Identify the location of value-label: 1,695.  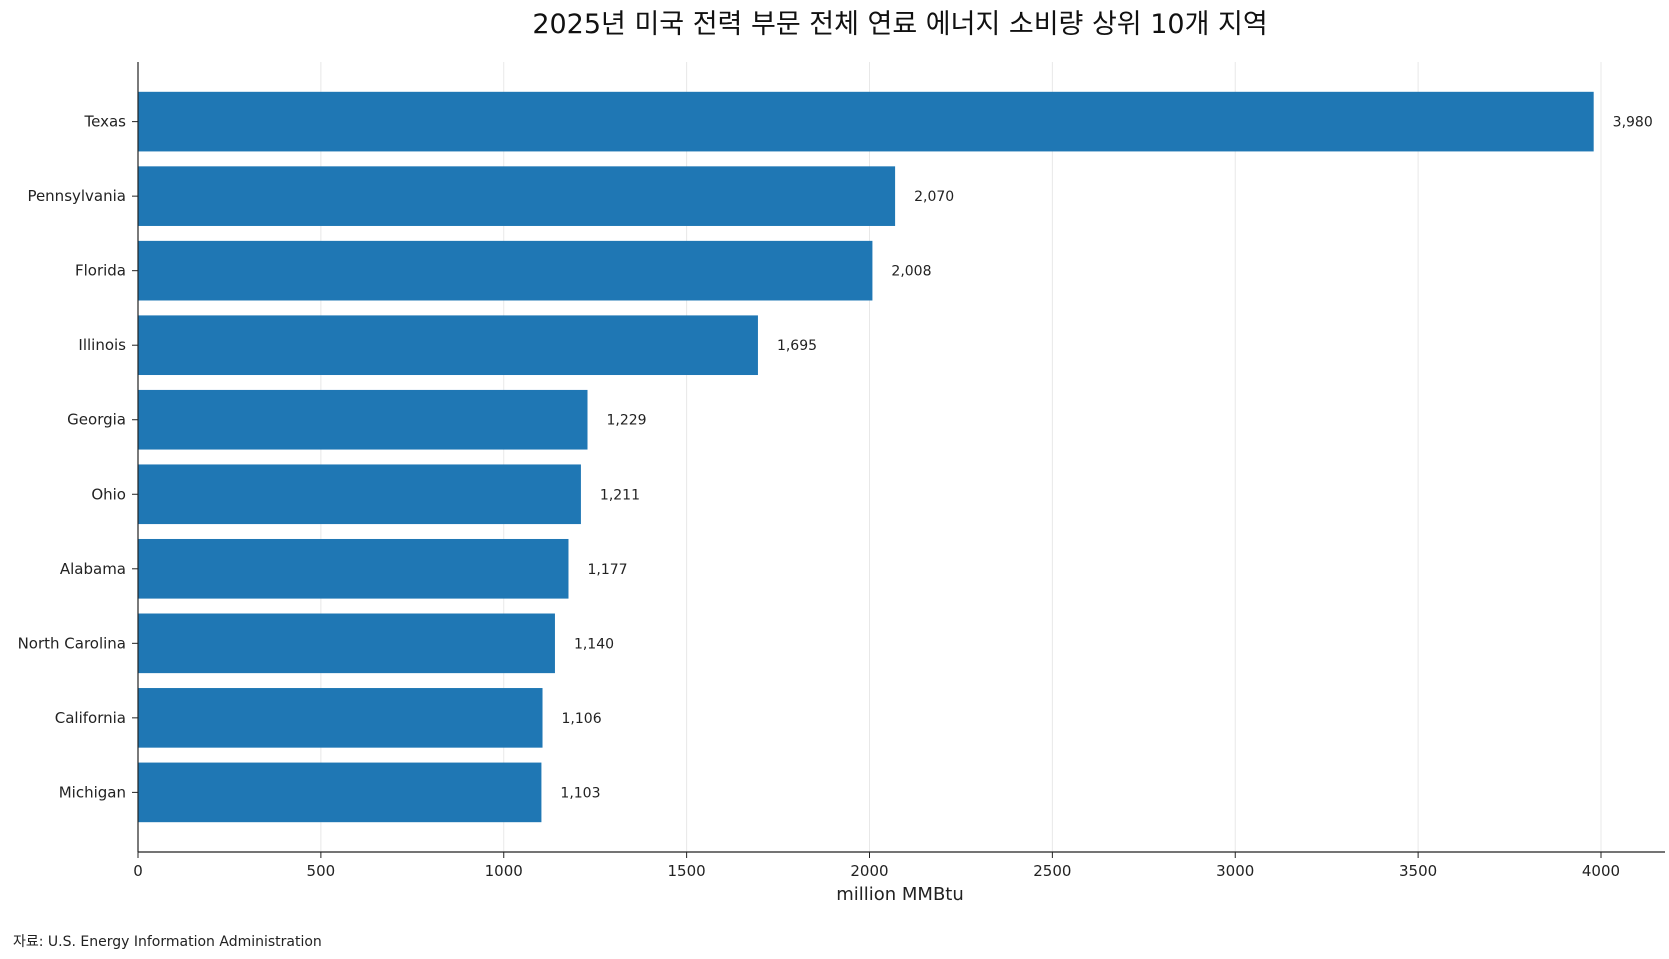
(797, 346).